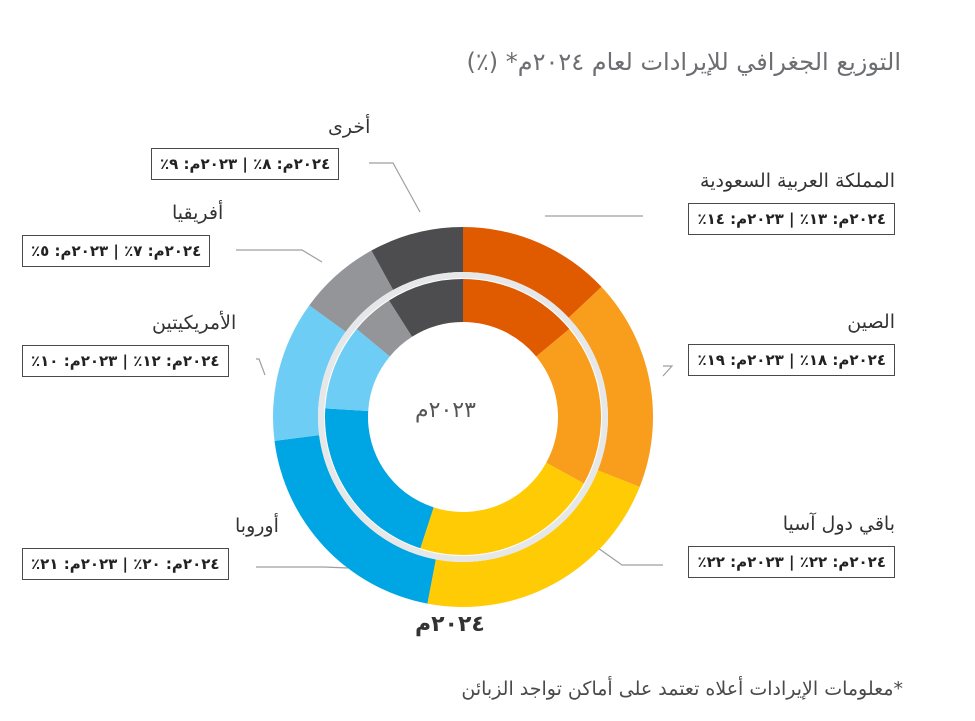 This screenshot has height=721, width=975. Describe the element at coordinates (630, 556) in the screenshot. I see `leader-line-rest-asia` at that location.